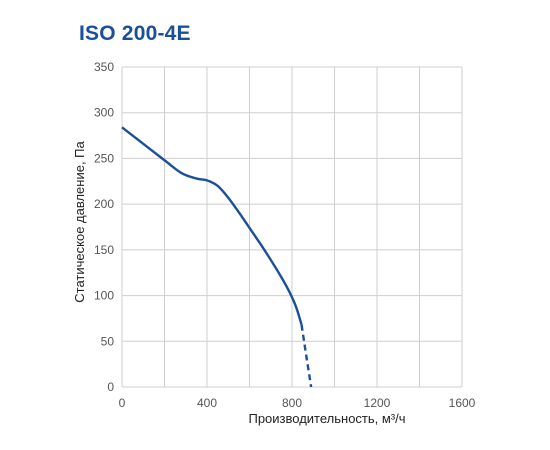 The height and width of the screenshot is (450, 550). I want to click on y-tick-label: 300, so click(104, 113).